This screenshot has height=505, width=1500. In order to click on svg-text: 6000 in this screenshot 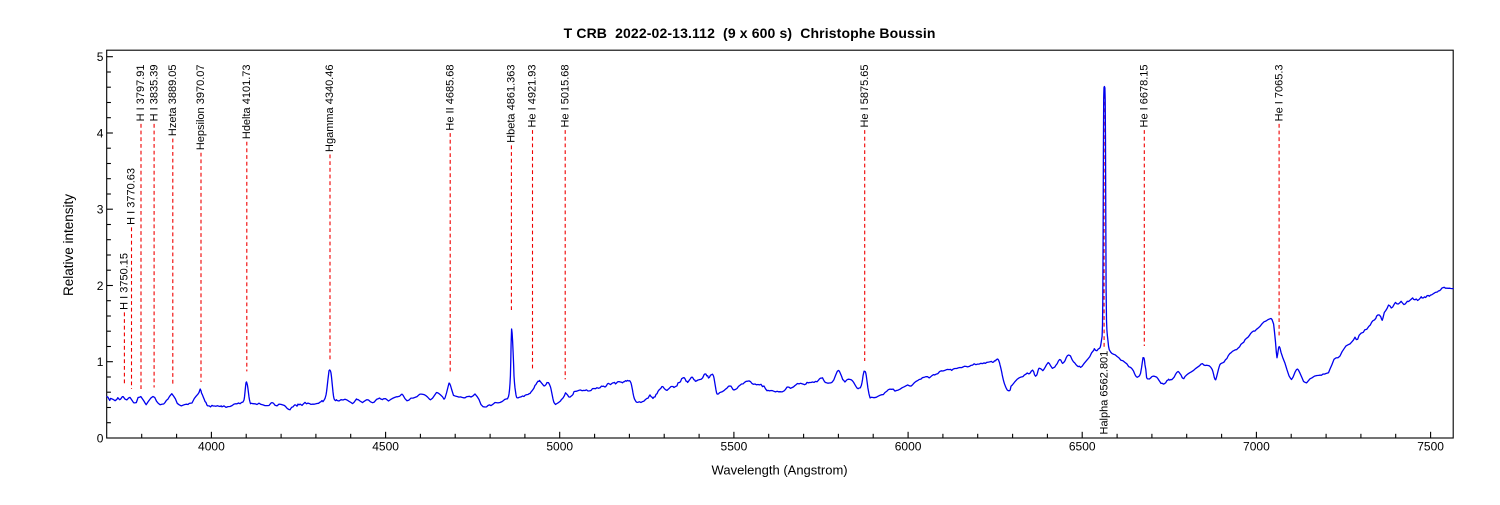, I will do `click(908, 447)`.